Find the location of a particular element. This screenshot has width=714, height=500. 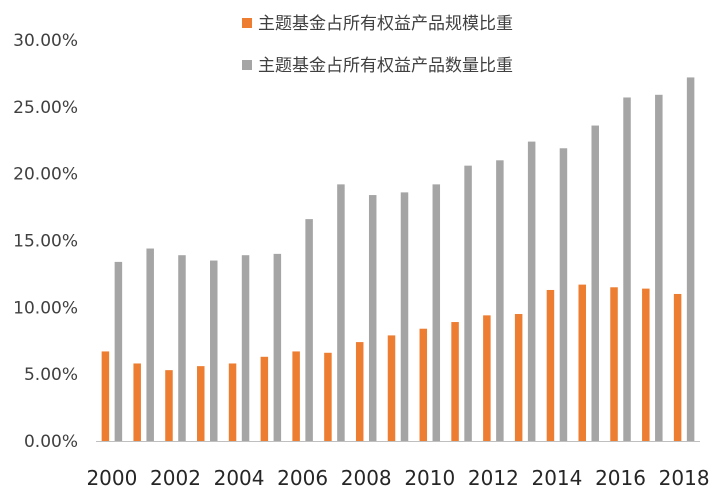

y-axis: 0.00% 5.00% 10.00% 15.00% 20.00% 25.00% 30.00% is located at coordinates (45, 241).